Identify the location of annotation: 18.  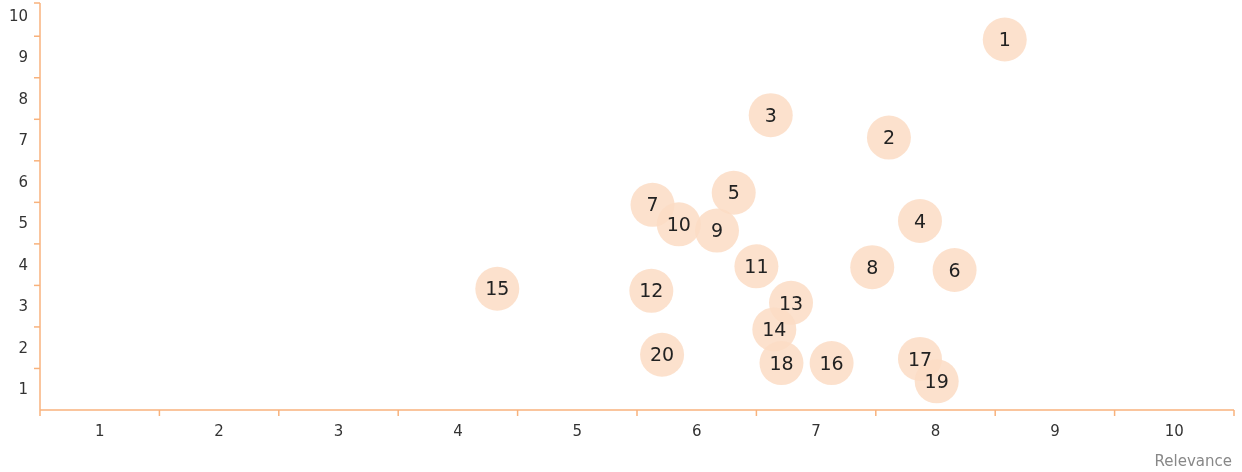
(781, 362).